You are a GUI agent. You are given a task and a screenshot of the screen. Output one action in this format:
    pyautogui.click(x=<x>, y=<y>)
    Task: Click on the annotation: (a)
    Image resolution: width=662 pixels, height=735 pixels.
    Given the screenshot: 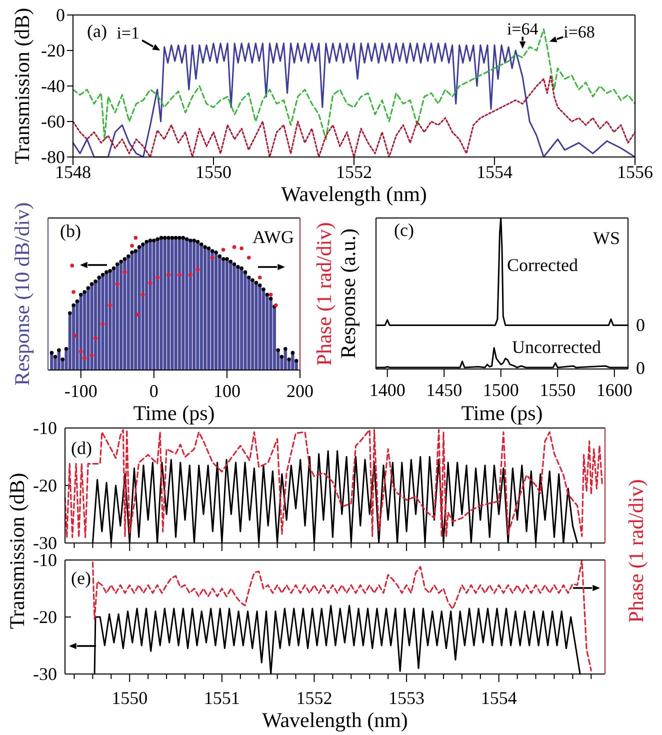 What is the action you would take?
    pyautogui.click(x=97, y=31)
    